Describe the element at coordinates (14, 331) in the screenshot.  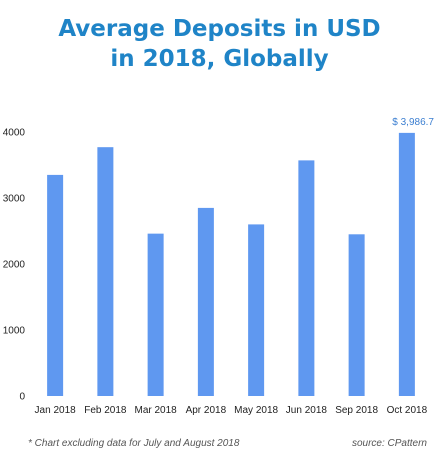
I see `y-tick-label: 1000` at that location.